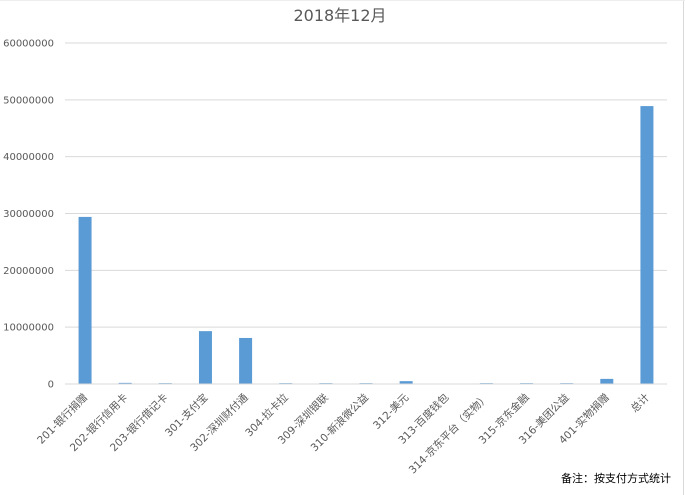 The width and height of the screenshot is (685, 495). Describe the element at coordinates (448, 433) in the screenshot. I see `x-tick-label: 314-京东平台（实物）` at that location.